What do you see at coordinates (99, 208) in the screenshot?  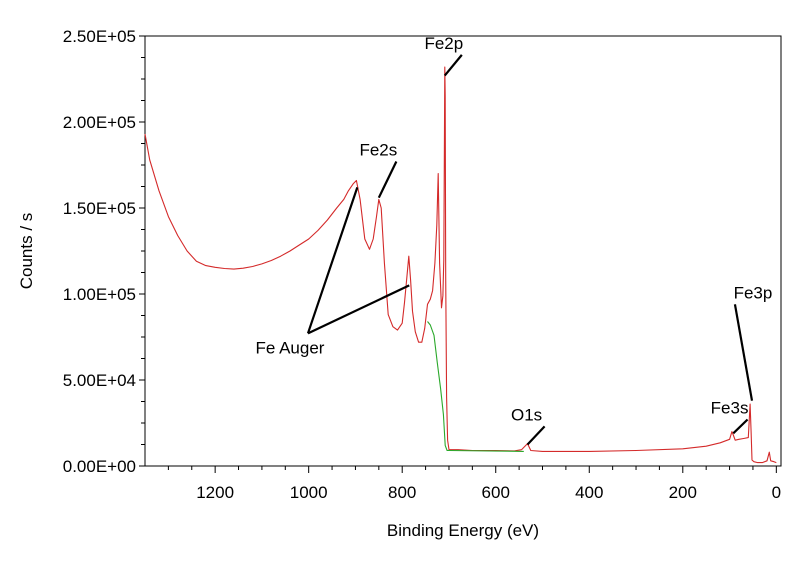 I see `y-tick-label: 1.50E+05` at bounding box center [99, 208].